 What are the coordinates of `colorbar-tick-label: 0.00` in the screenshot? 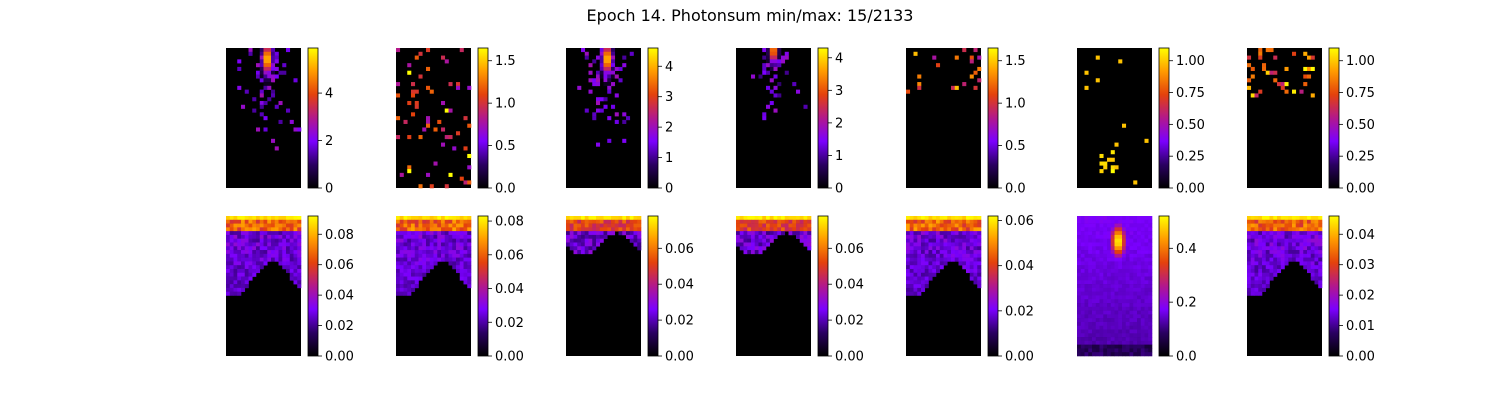 It's located at (1360, 189).